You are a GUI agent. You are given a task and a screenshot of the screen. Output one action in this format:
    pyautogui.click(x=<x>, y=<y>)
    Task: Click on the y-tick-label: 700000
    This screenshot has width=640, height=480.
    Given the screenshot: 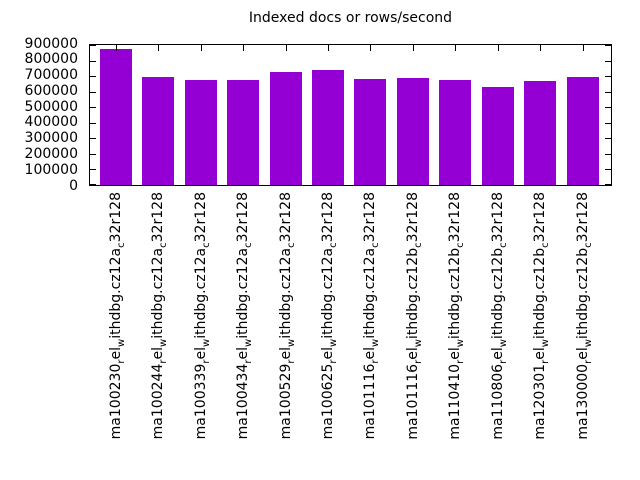 What is the action you would take?
    pyautogui.click(x=51, y=75)
    